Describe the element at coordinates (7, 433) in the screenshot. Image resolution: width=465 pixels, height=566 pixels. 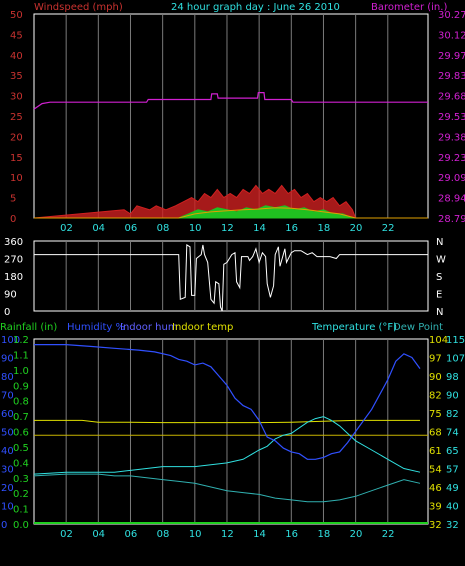
I see `hum-tick-5: 50` at that location.